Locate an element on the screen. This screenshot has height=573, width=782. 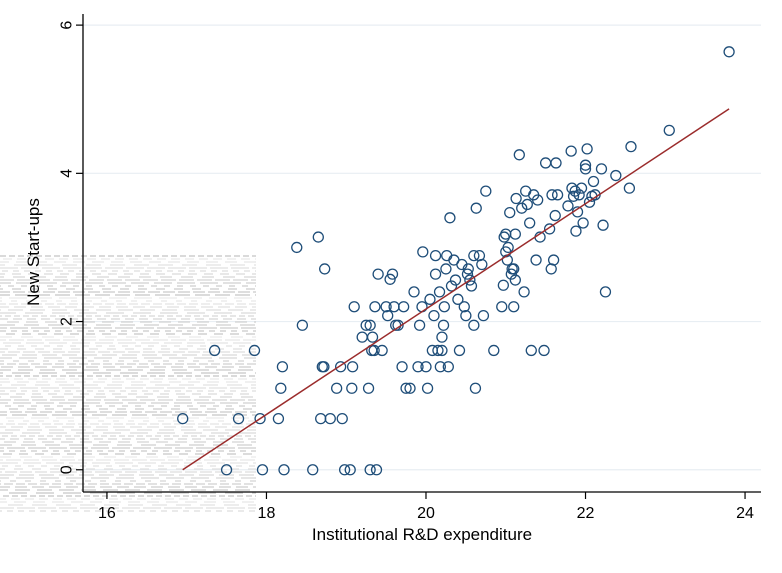
x-axis-title: Institutional R&D expenditure is located at coordinates (422, 534).